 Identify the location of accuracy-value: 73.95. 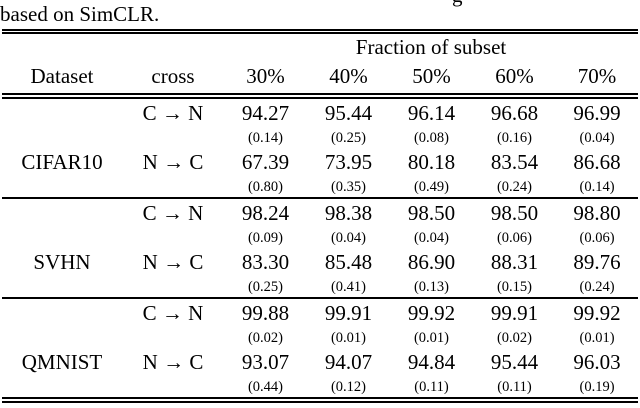
(348, 162).